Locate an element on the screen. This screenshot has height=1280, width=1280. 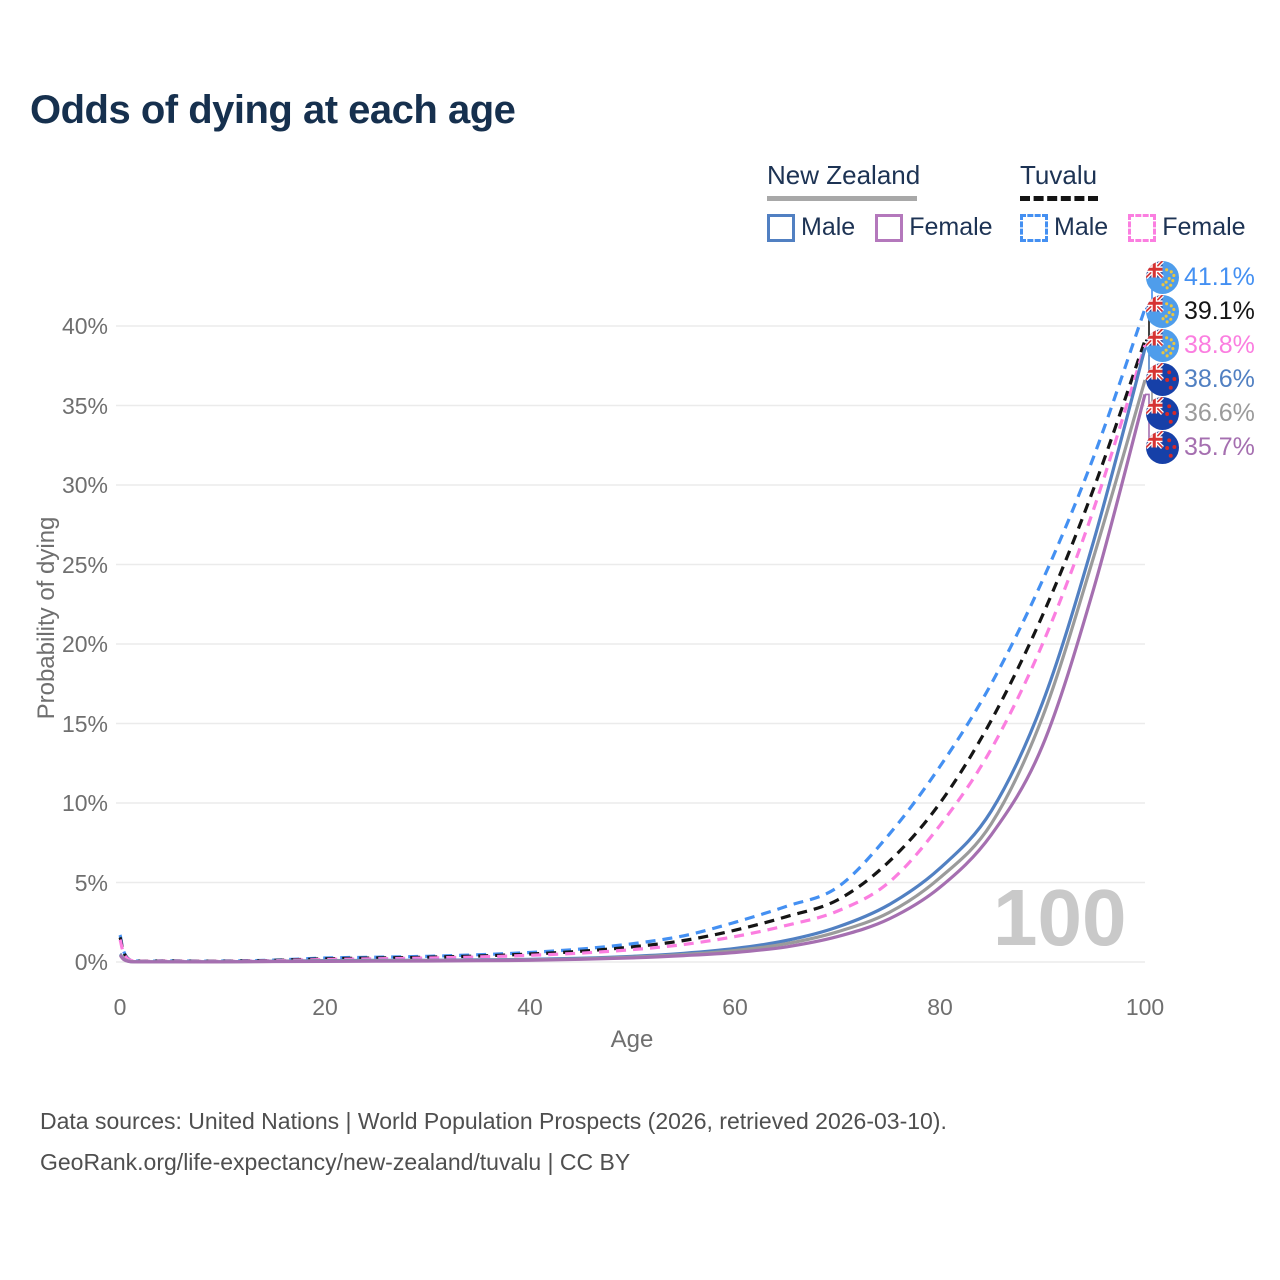
y-tick-label: 25% is located at coordinates (84, 564).